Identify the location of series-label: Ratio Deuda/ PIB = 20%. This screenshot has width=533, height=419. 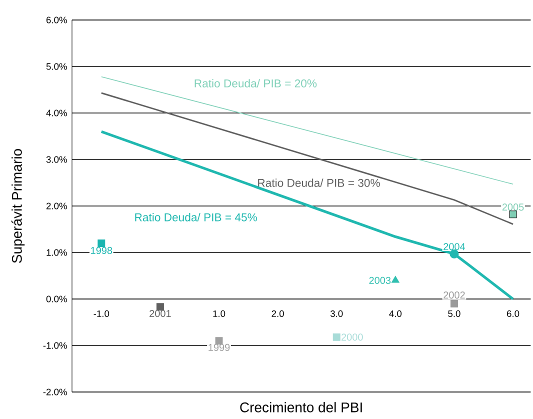
(255, 83).